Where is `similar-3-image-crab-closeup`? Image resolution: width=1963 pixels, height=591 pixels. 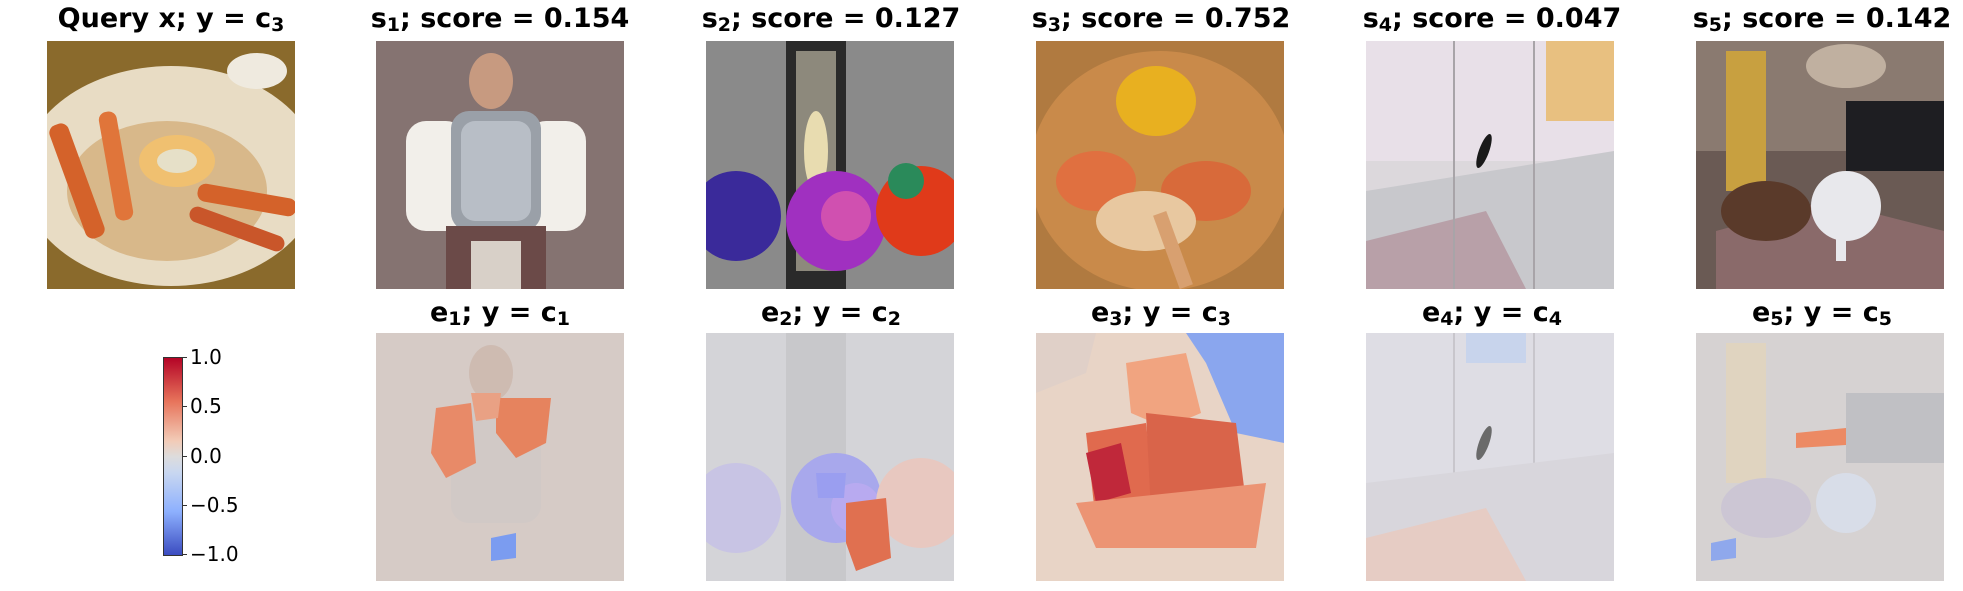
similar-3-image-crab-closeup is located at coordinates (1160, 165).